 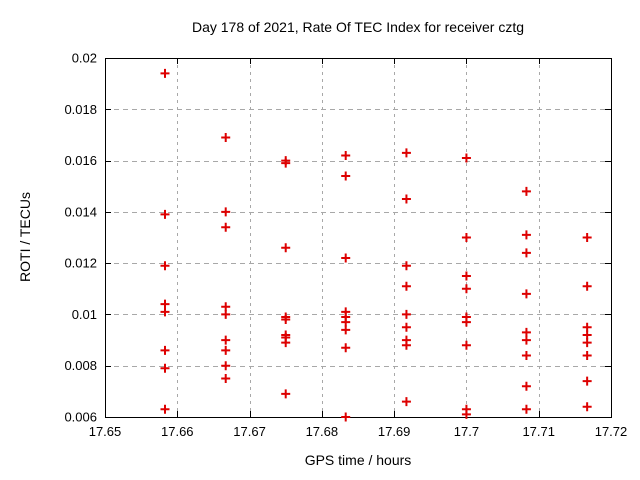 What do you see at coordinates (80, 417) in the screenshot?
I see `y-tick-label: 0.006` at bounding box center [80, 417].